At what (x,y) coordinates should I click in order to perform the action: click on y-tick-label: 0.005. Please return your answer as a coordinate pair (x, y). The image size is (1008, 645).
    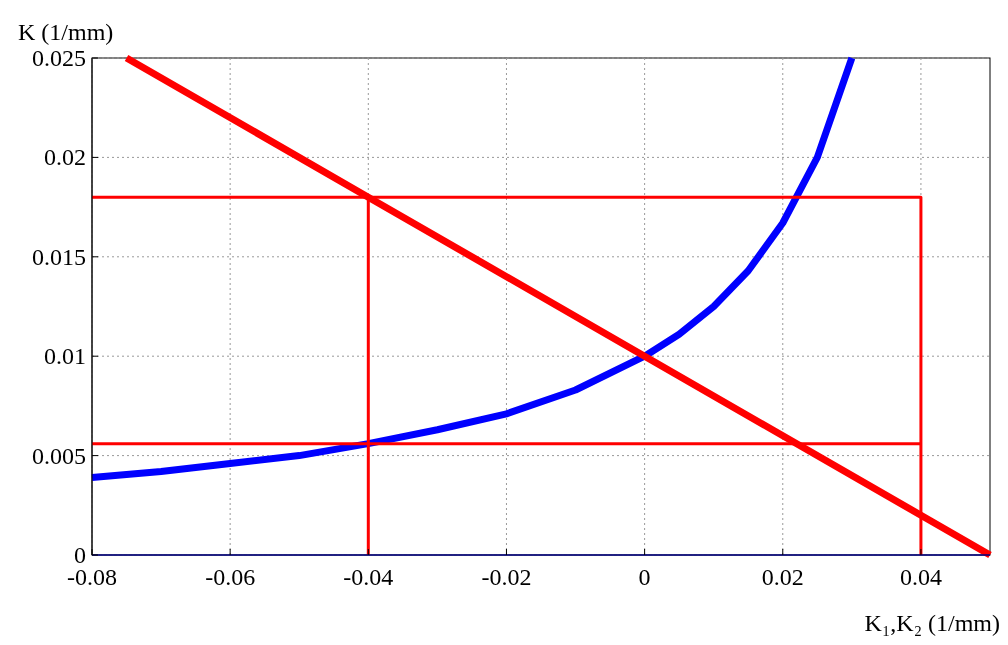
    Looking at the image, I should click on (59, 455).